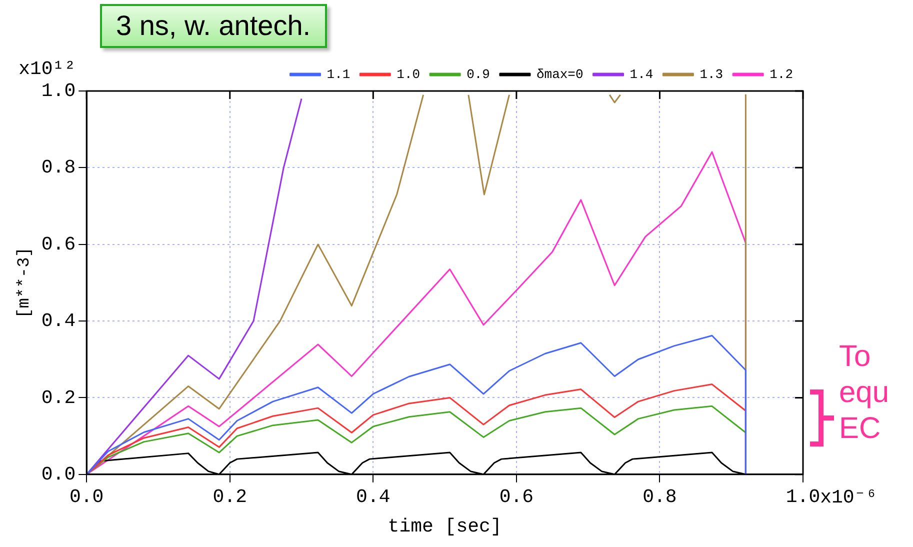 Image resolution: width=913 pixels, height=547 pixels. What do you see at coordinates (86, 497) in the screenshot?
I see `x-tick-label: 0.0` at bounding box center [86, 497].